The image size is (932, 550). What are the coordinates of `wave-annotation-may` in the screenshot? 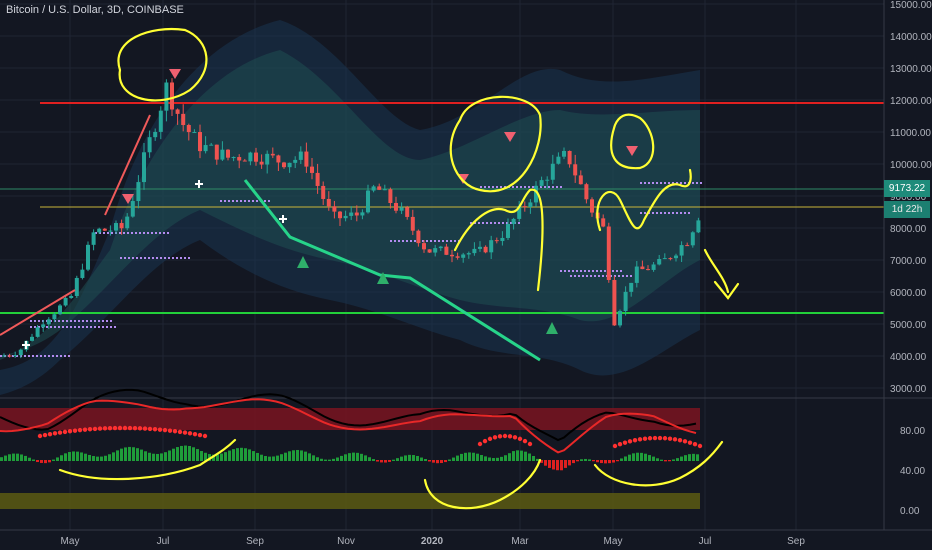 It's located at (644, 200).